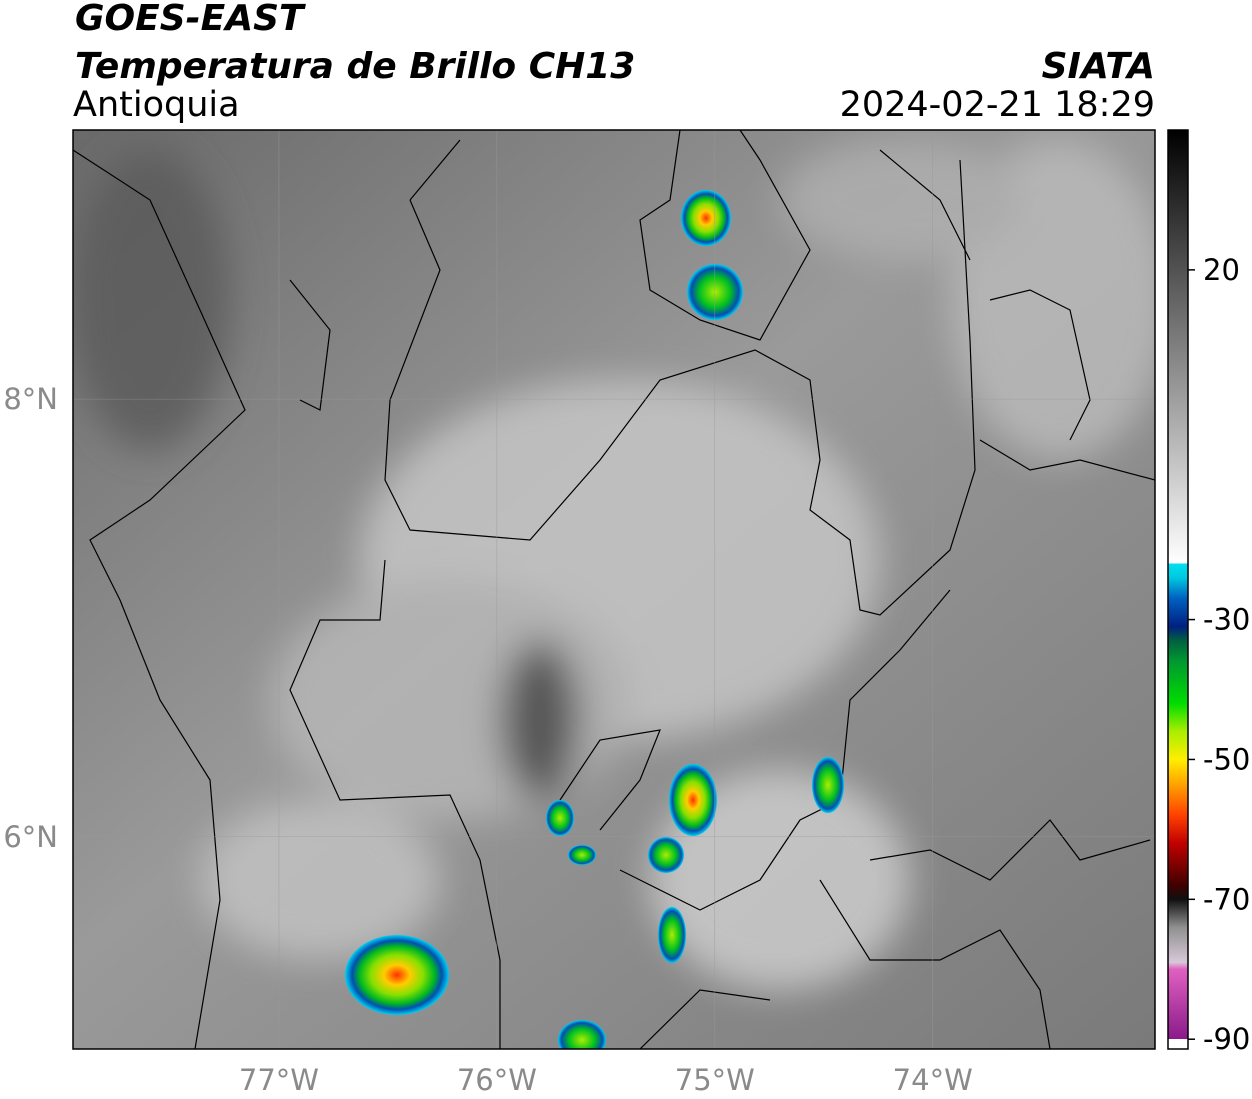  What do you see at coordinates (497, 1080) in the screenshot?
I see `x-tick-label: 76°W` at bounding box center [497, 1080].